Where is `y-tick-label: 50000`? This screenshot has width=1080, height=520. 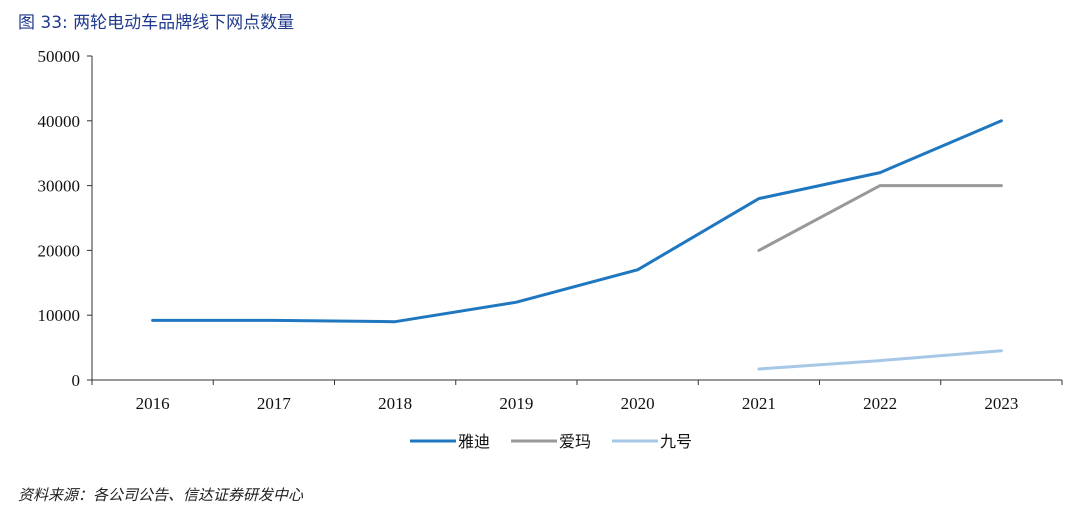 y-tick-label: 50000 is located at coordinates (59, 56).